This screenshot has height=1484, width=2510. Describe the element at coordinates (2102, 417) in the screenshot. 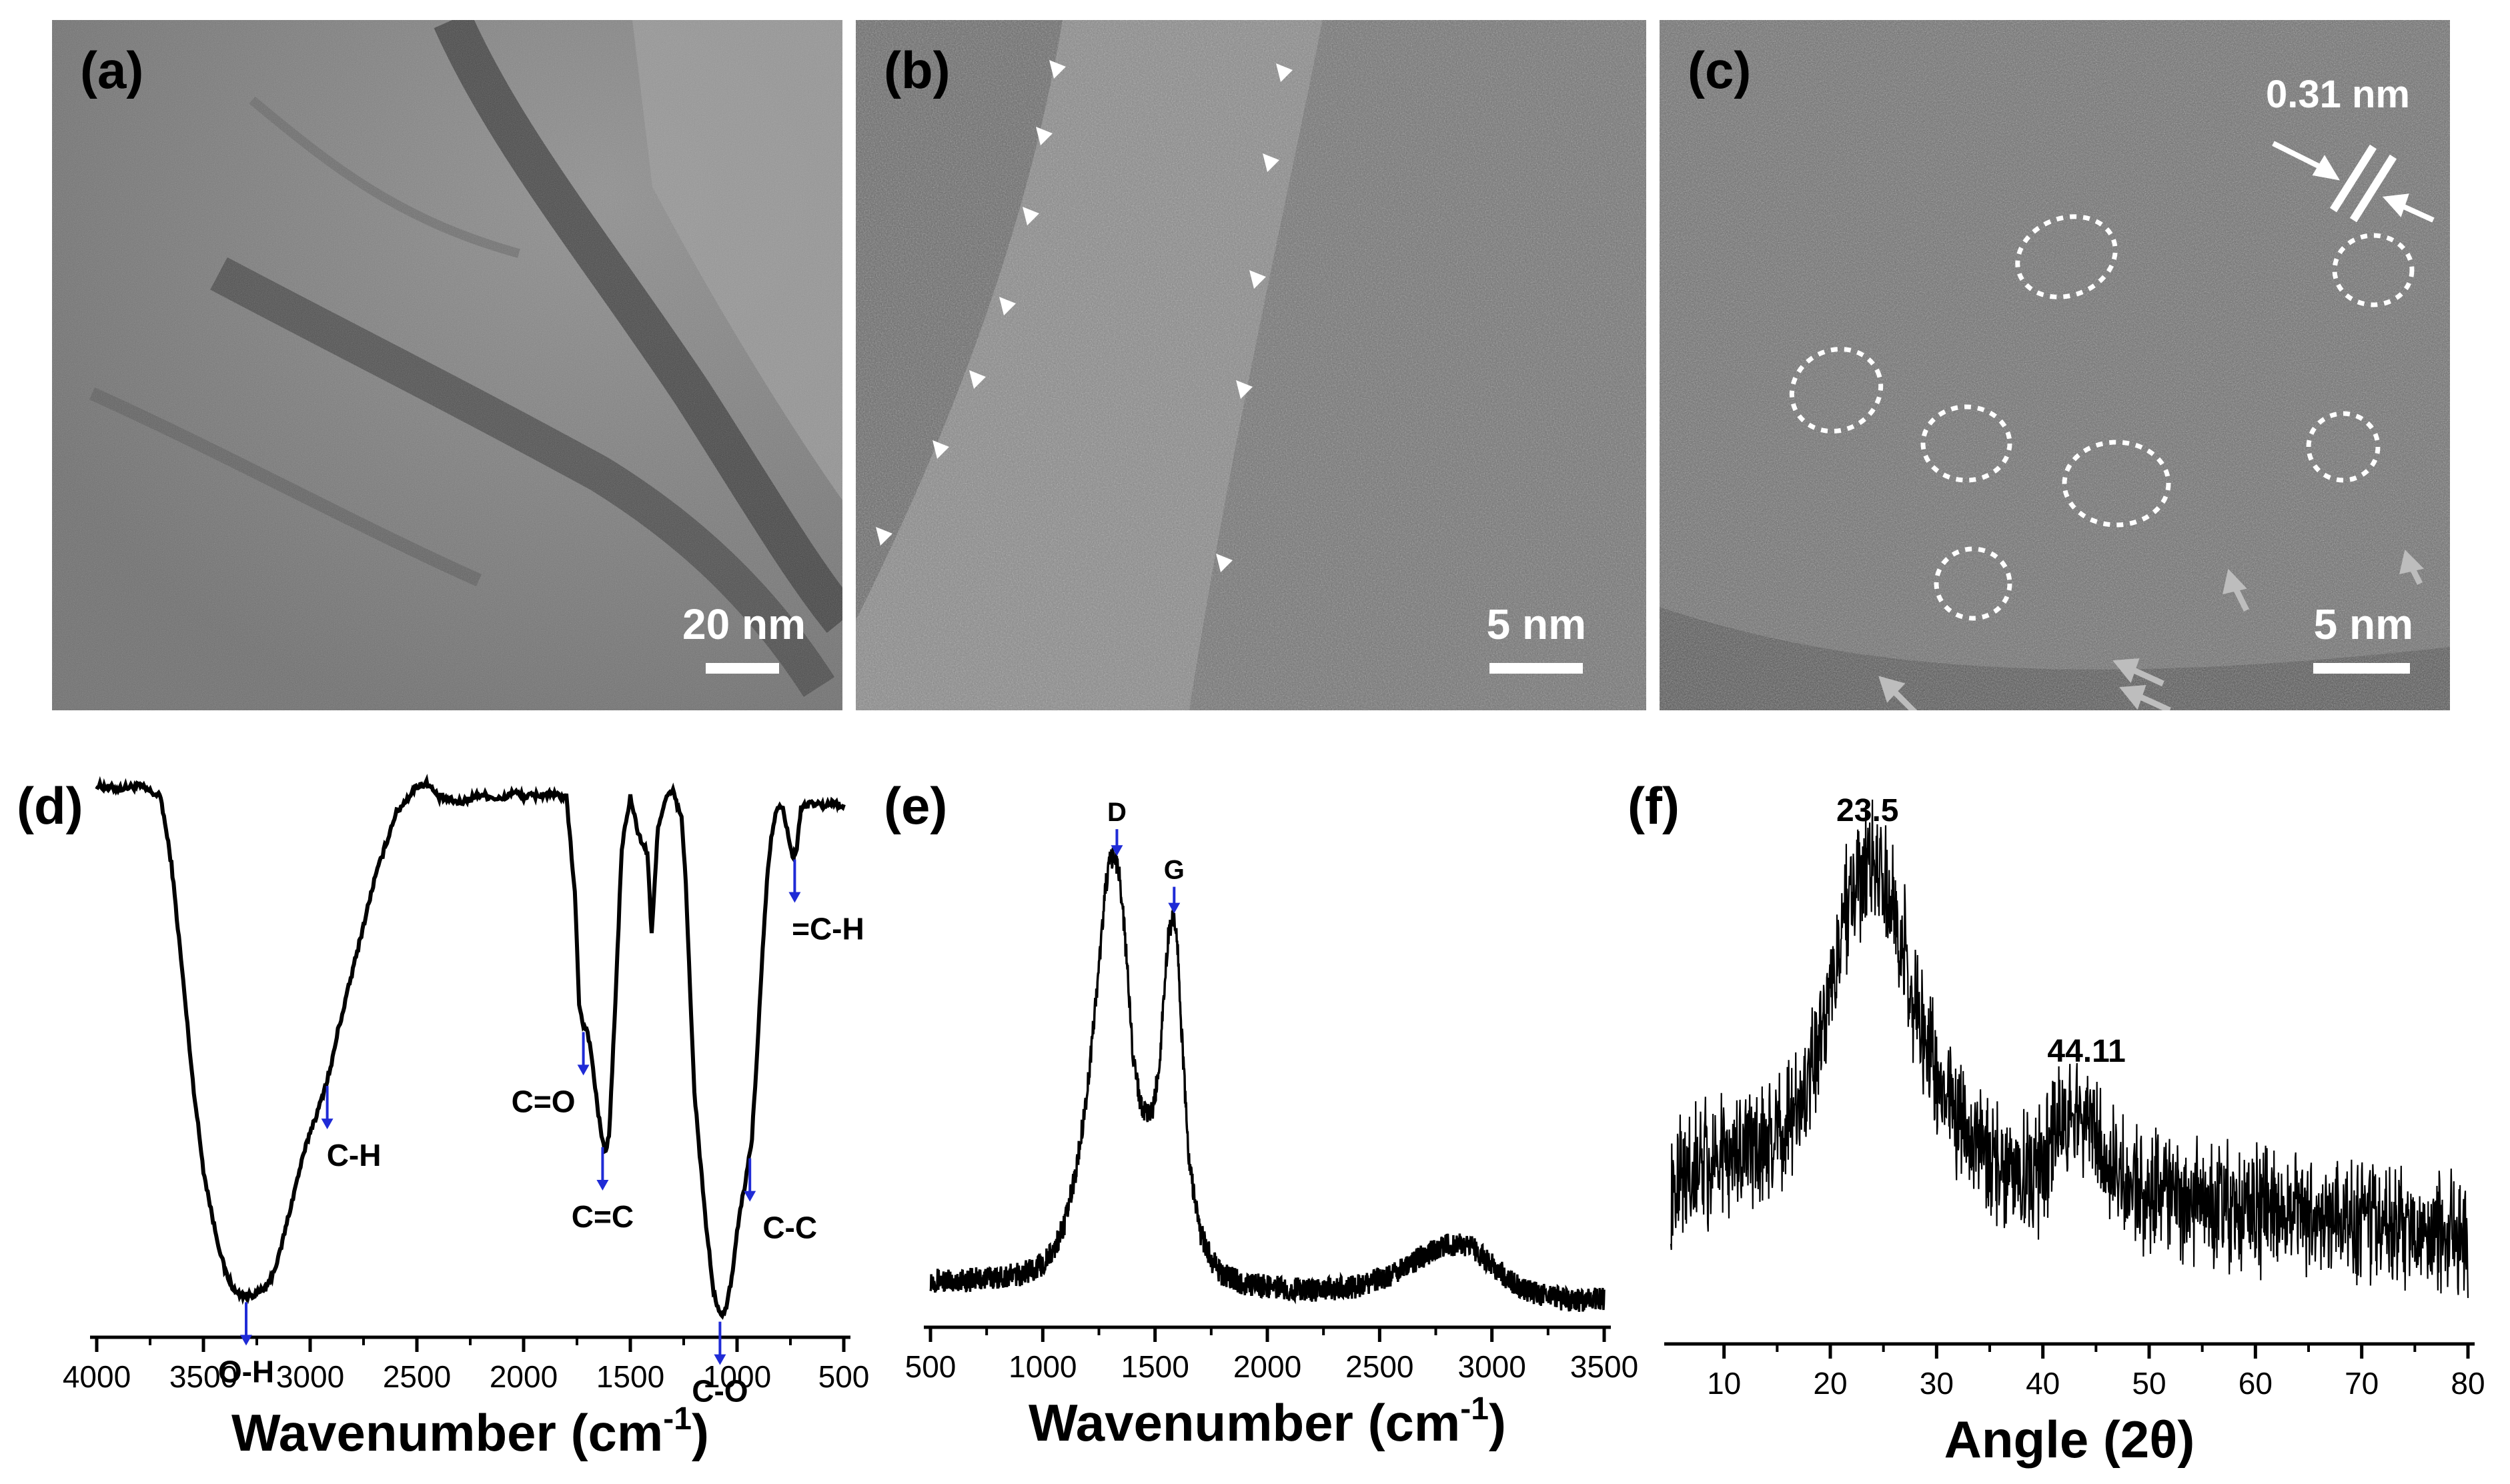

I see `lattice-domain-circles-c` at that location.